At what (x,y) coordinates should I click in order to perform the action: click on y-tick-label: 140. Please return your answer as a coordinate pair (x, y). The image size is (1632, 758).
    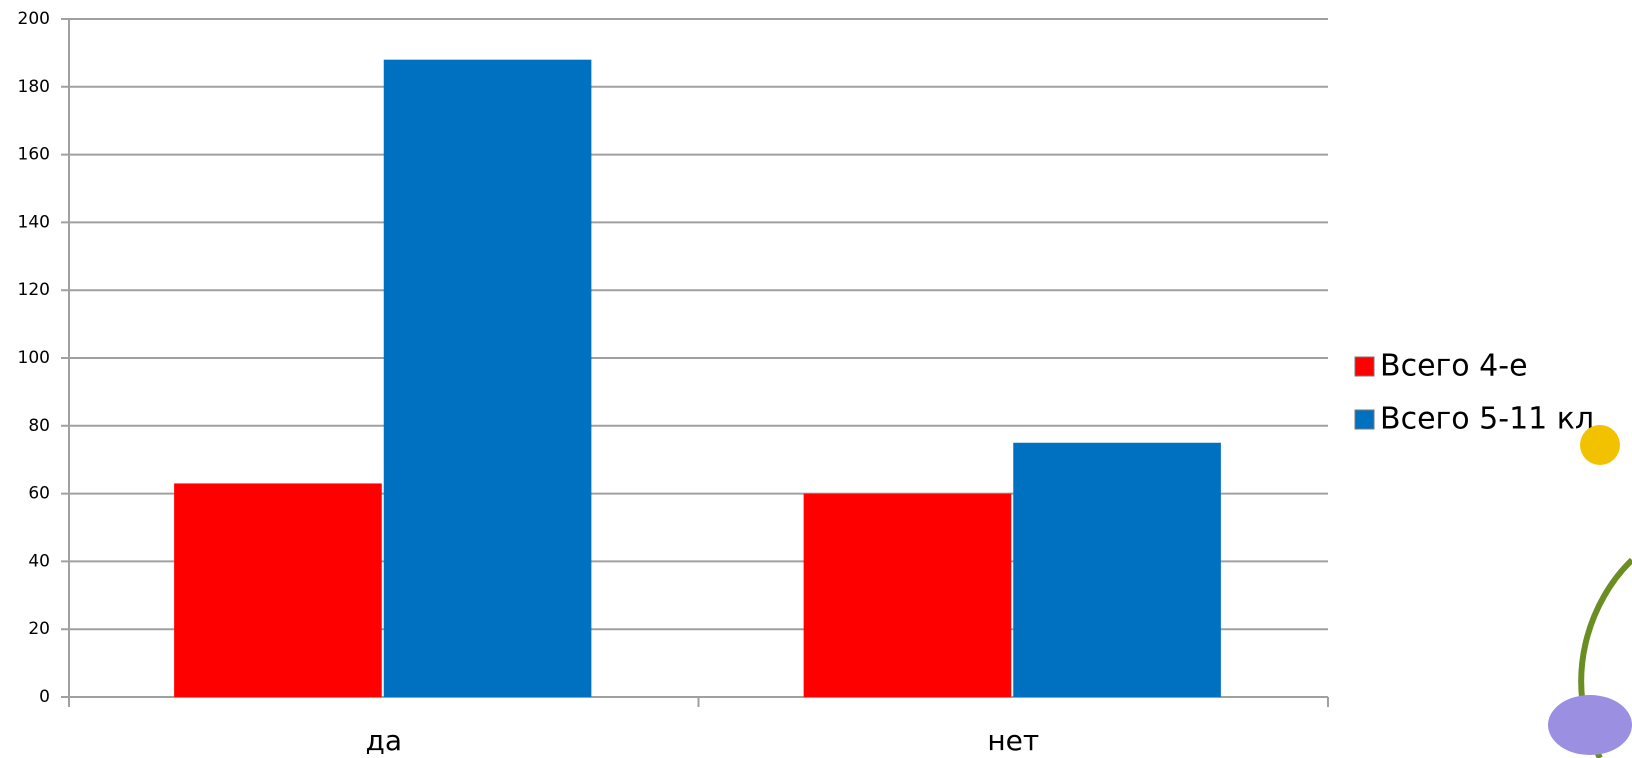
    Looking at the image, I should click on (34, 222).